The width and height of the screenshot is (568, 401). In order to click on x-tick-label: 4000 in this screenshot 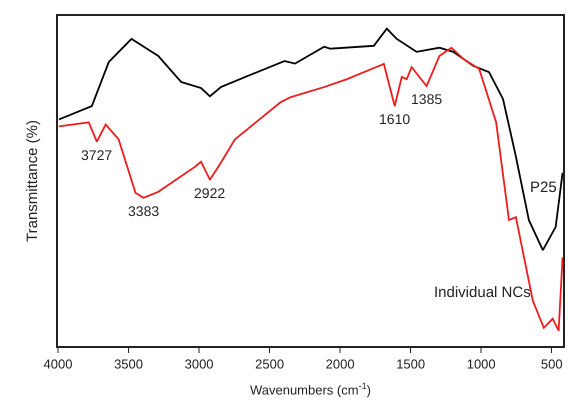, I will do `click(58, 364)`.